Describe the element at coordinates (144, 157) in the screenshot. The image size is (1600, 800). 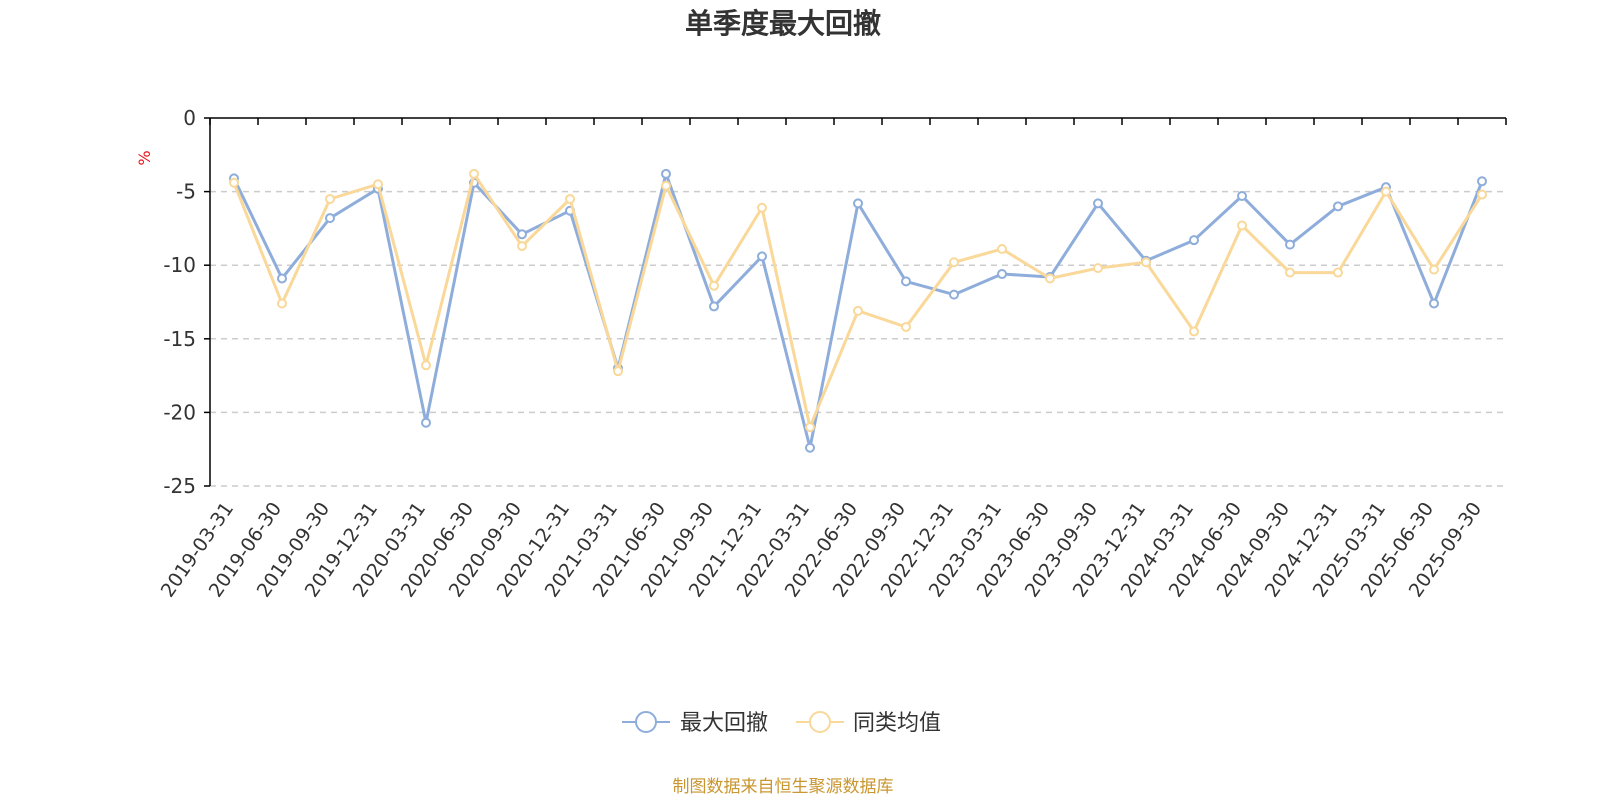
I see `y-axis-unit: %` at that location.